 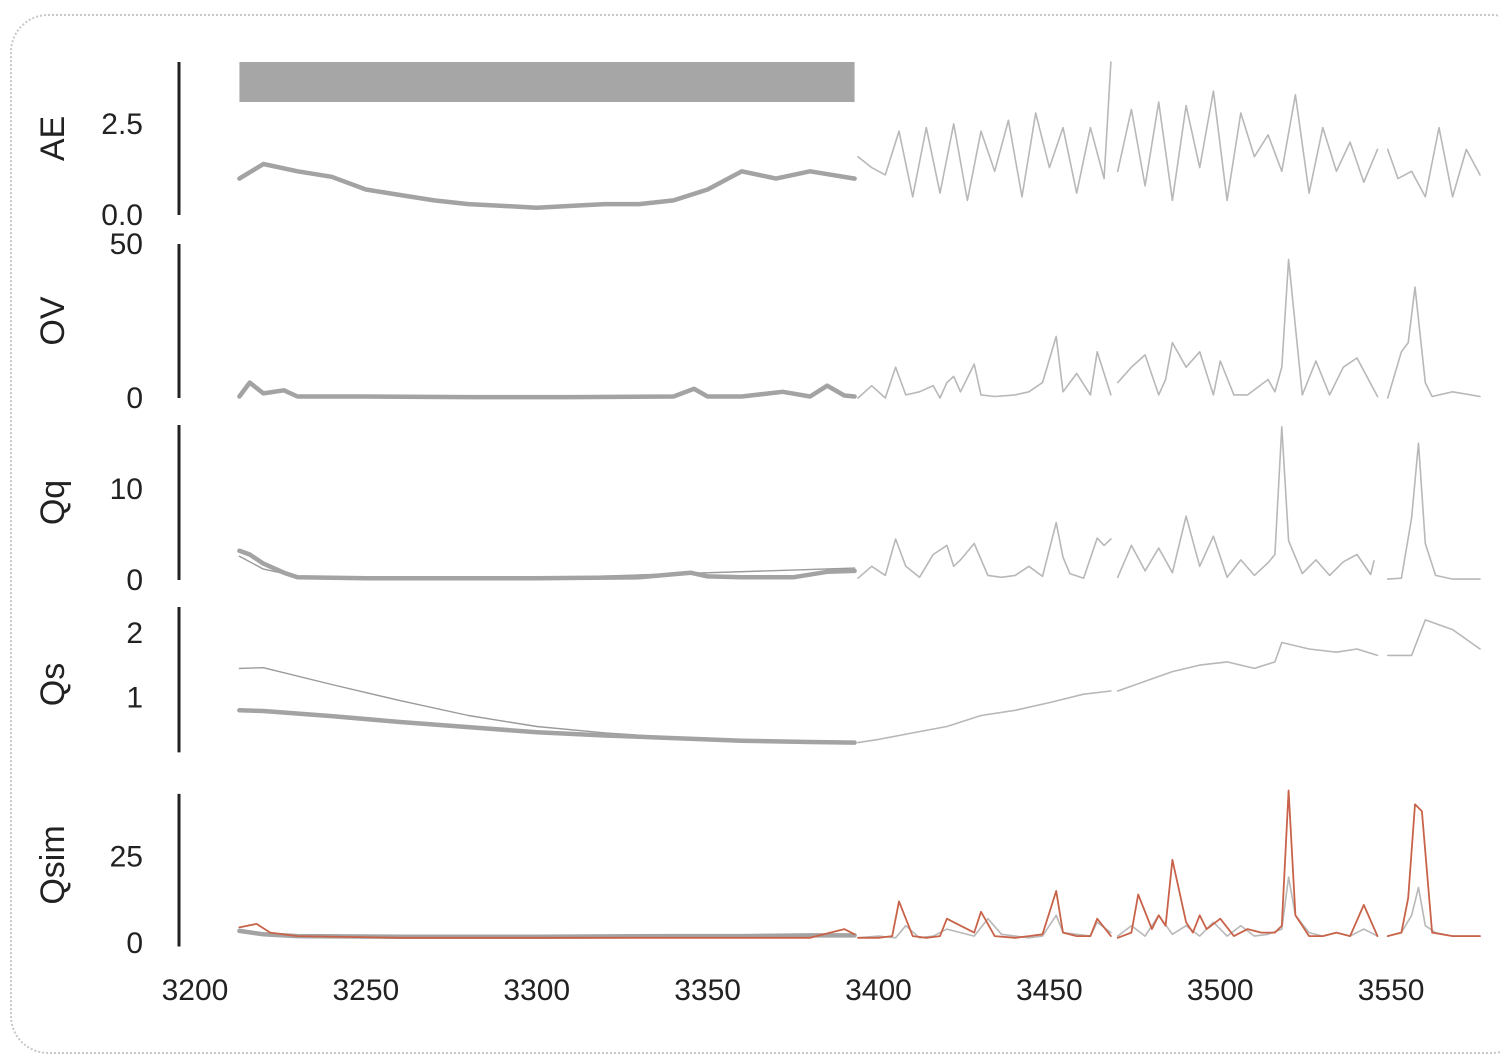 I want to click on y-tick-label: 50, so click(x=126, y=244).